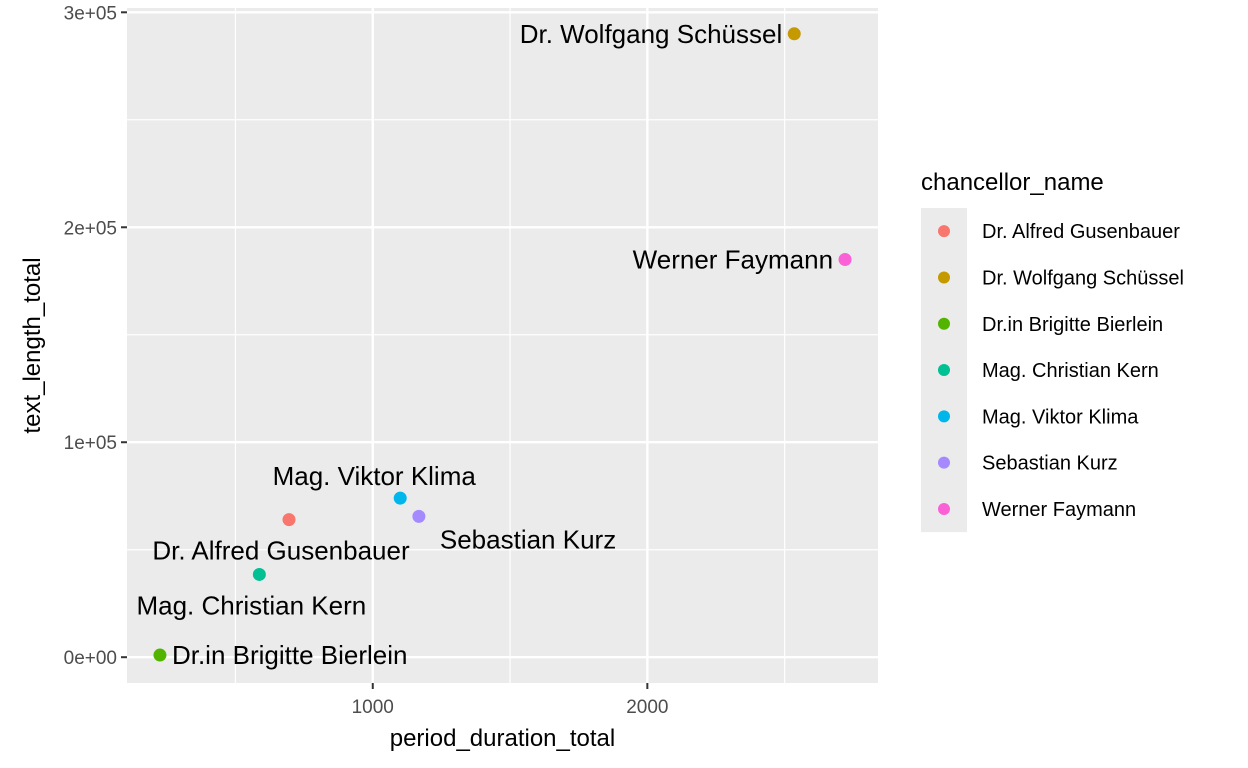  Describe the element at coordinates (90, 13) in the screenshot. I see `y-tick-label: 3e+05` at that location.